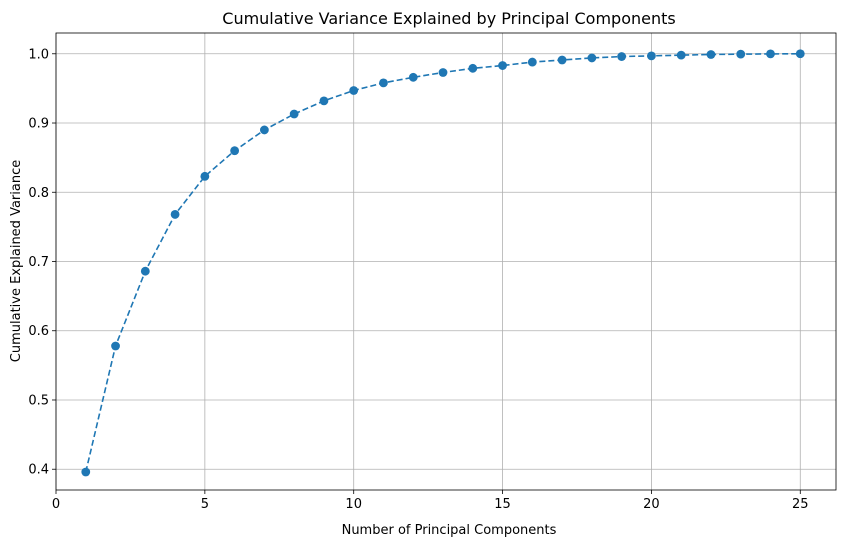 This screenshot has width=846, height=547. Describe the element at coordinates (38, 331) in the screenshot. I see `y-tick-label: 0.6` at that location.